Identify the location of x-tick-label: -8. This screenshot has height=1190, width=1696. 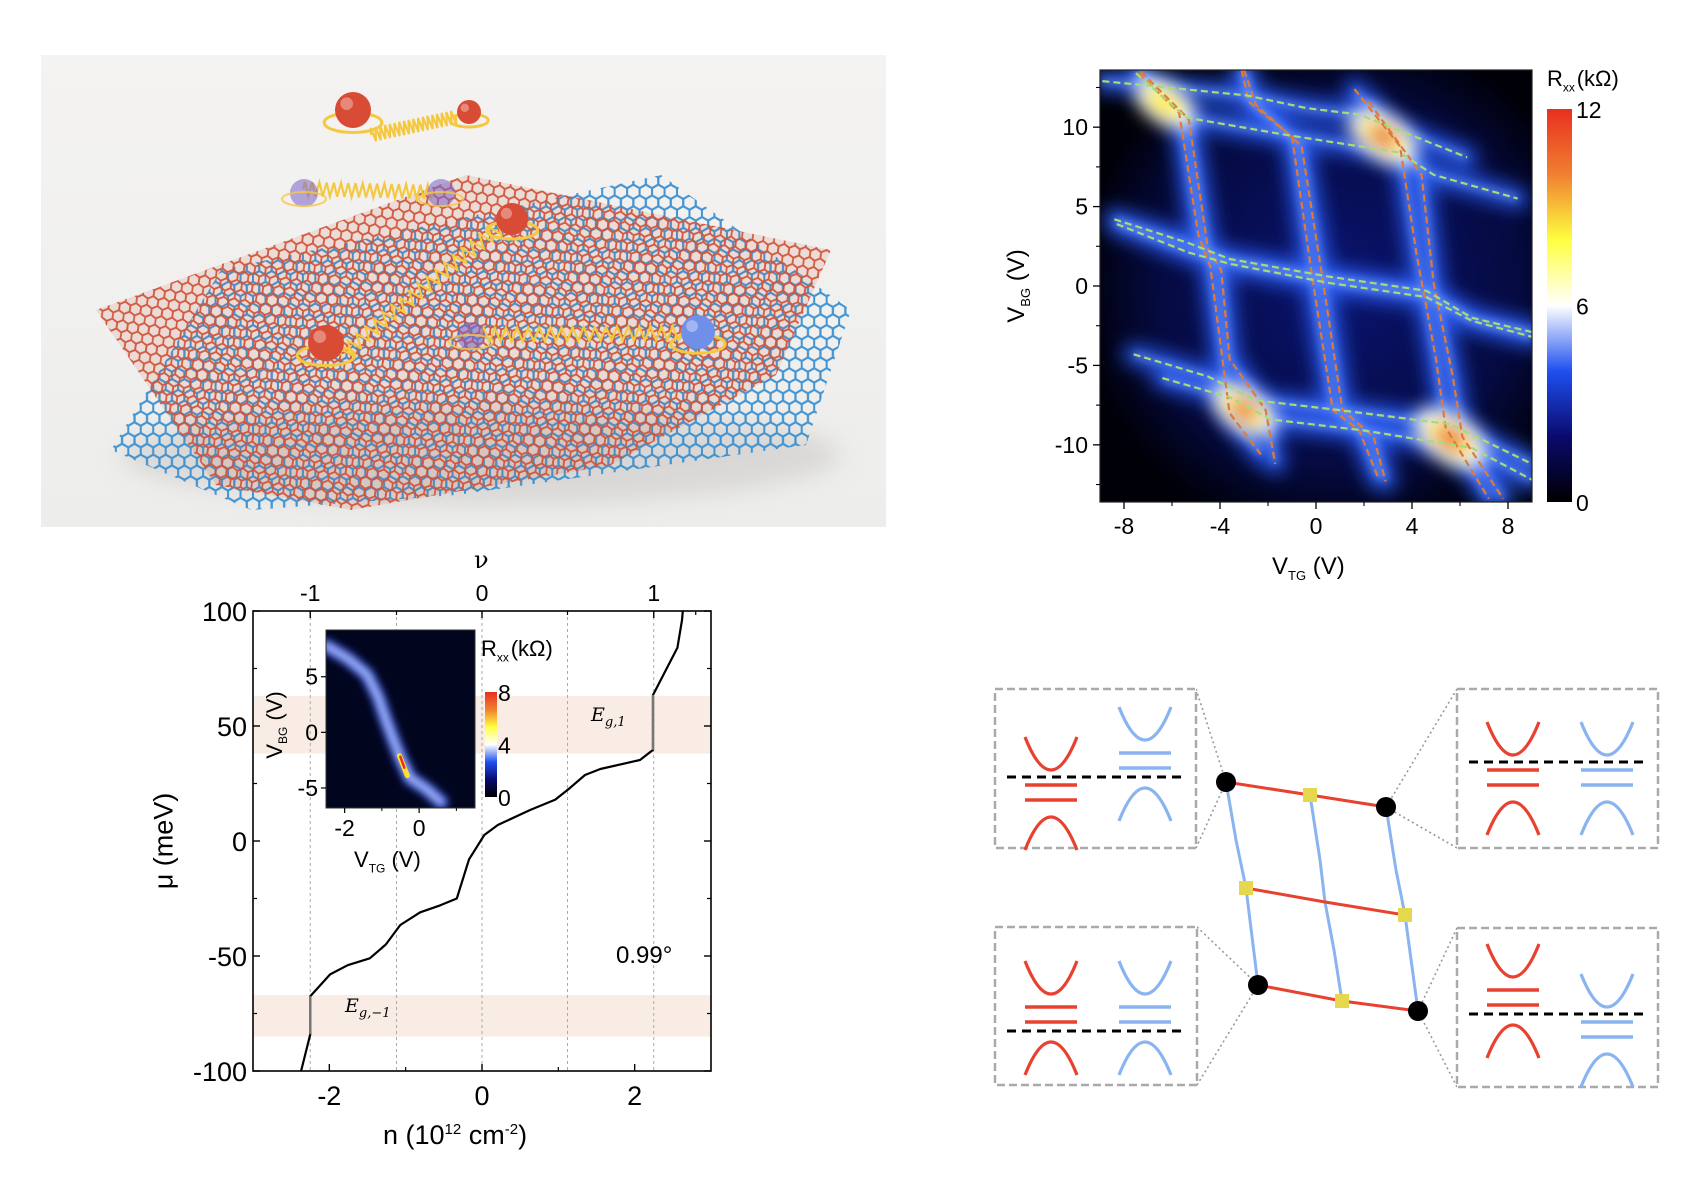
(1124, 526).